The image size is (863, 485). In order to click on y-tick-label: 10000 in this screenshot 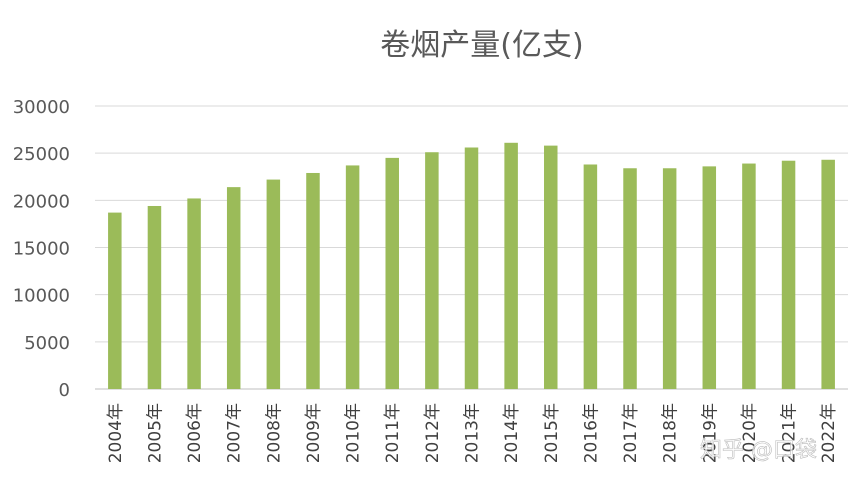, I will do `click(41, 296)`.